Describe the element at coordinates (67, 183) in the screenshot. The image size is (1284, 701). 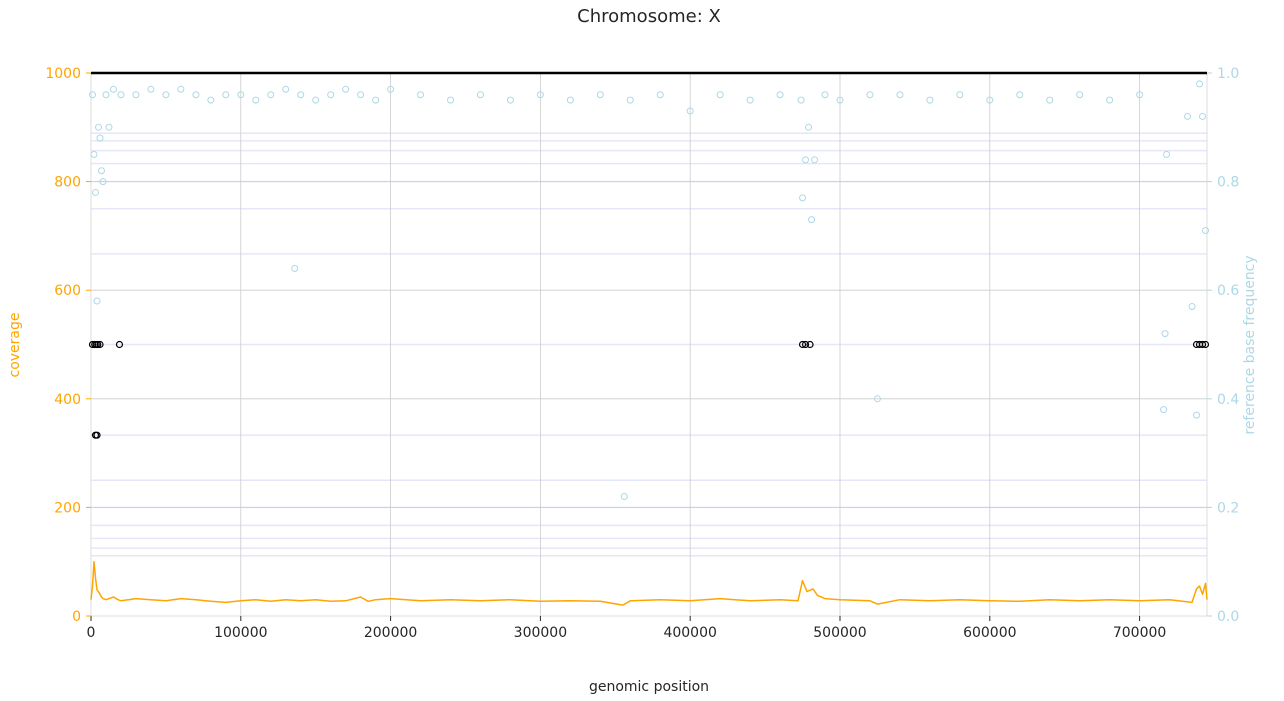
I see `y-left-tick-label: 800` at that location.